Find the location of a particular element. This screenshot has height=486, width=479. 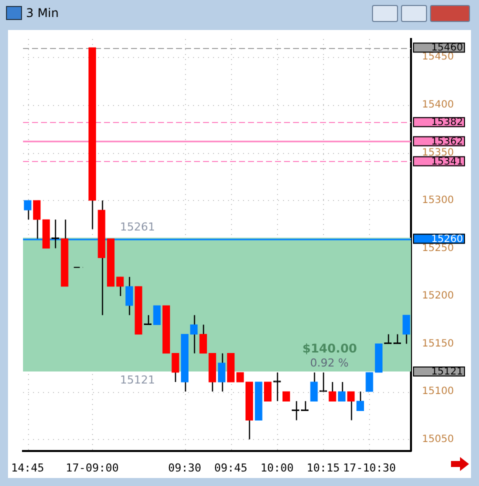

y-tick-label: 15100 is located at coordinates (438, 392).